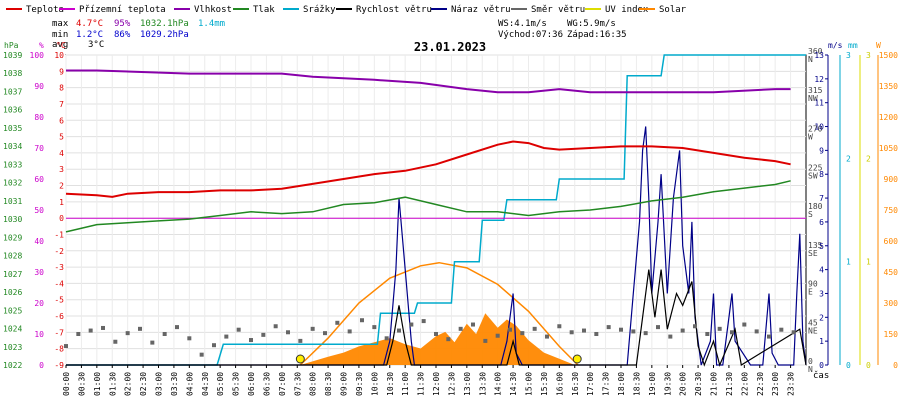 This screenshot has height=400, width=900. Describe the element at coordinates (821, 365) in the screenshot. I see `wind-tick: 0` at that location.